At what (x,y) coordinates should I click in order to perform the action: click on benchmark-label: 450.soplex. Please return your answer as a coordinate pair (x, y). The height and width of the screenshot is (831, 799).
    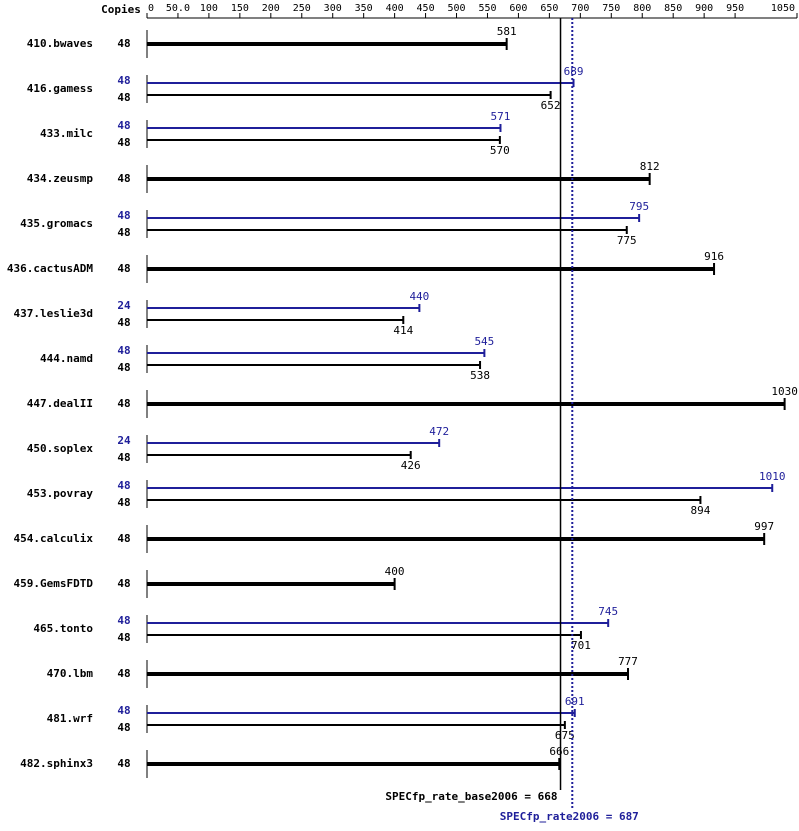
    Looking at the image, I should click on (60, 448).